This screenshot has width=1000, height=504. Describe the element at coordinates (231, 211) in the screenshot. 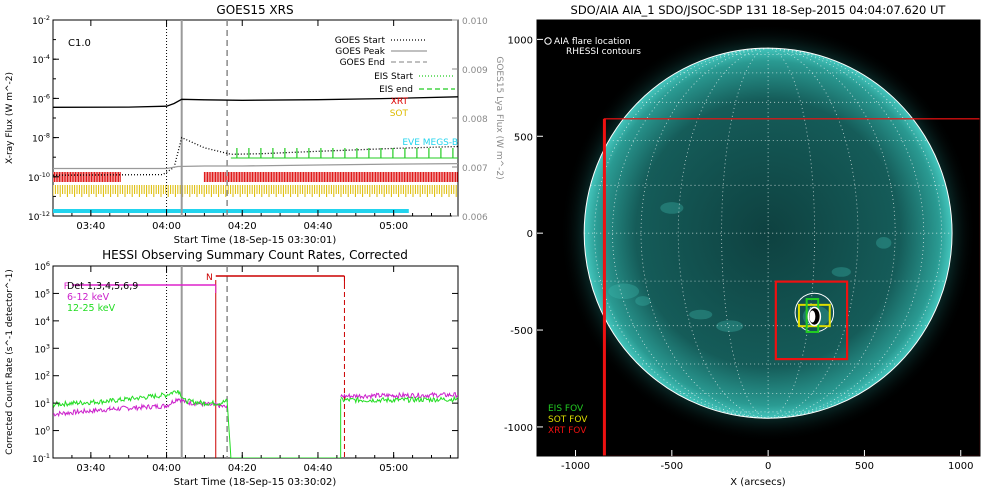

I see `eve-megs-b-bar` at that location.